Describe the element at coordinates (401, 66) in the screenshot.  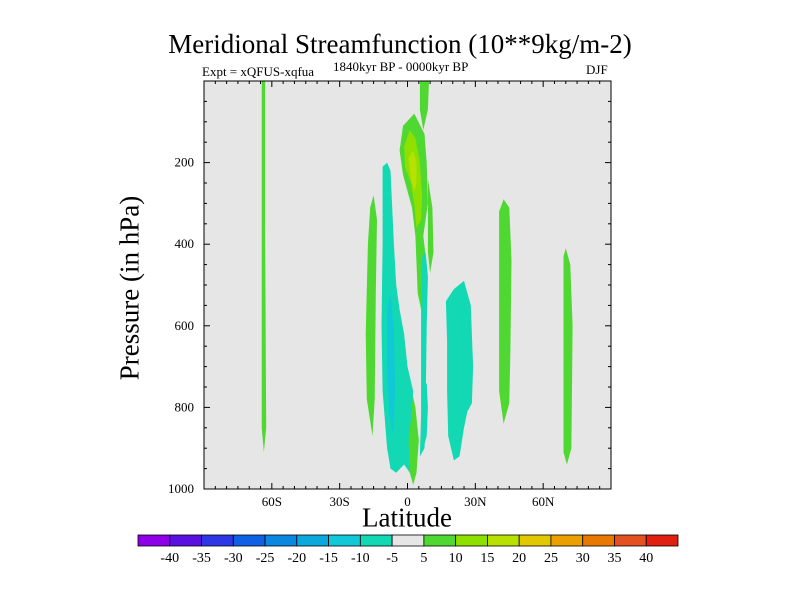
I see `period-label: 1840kyr BP - 0000kyr BP` at that location.